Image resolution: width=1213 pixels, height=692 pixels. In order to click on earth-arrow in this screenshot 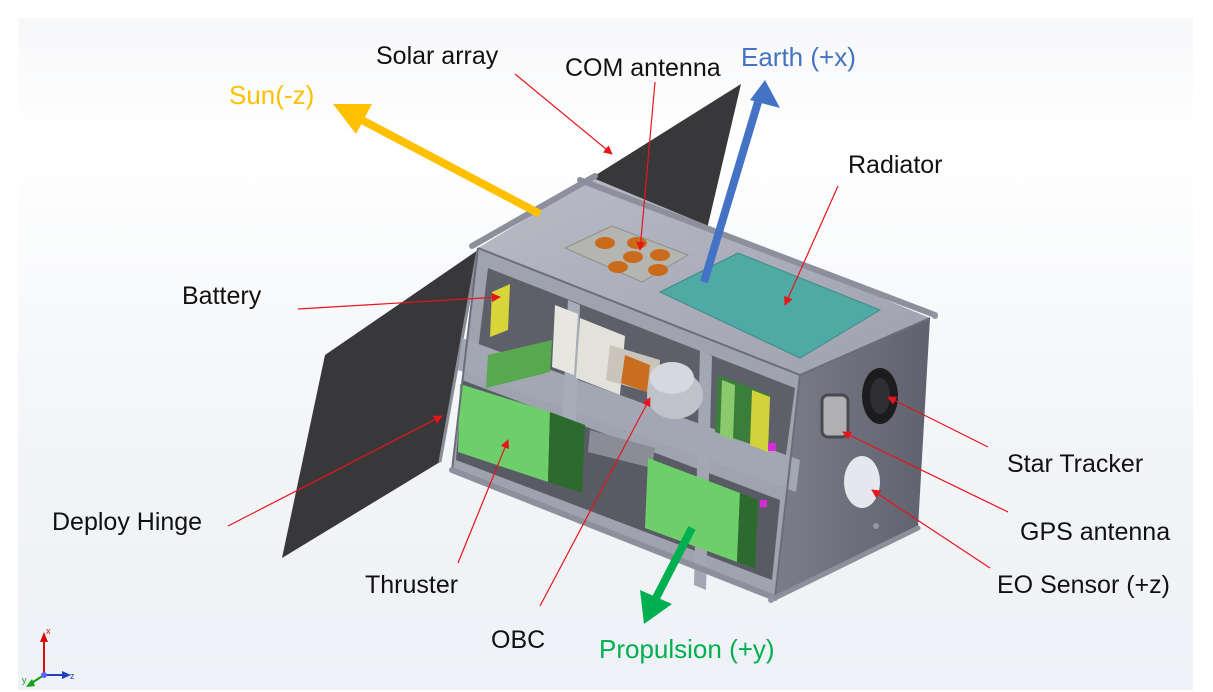, I will do `click(740, 182)`.